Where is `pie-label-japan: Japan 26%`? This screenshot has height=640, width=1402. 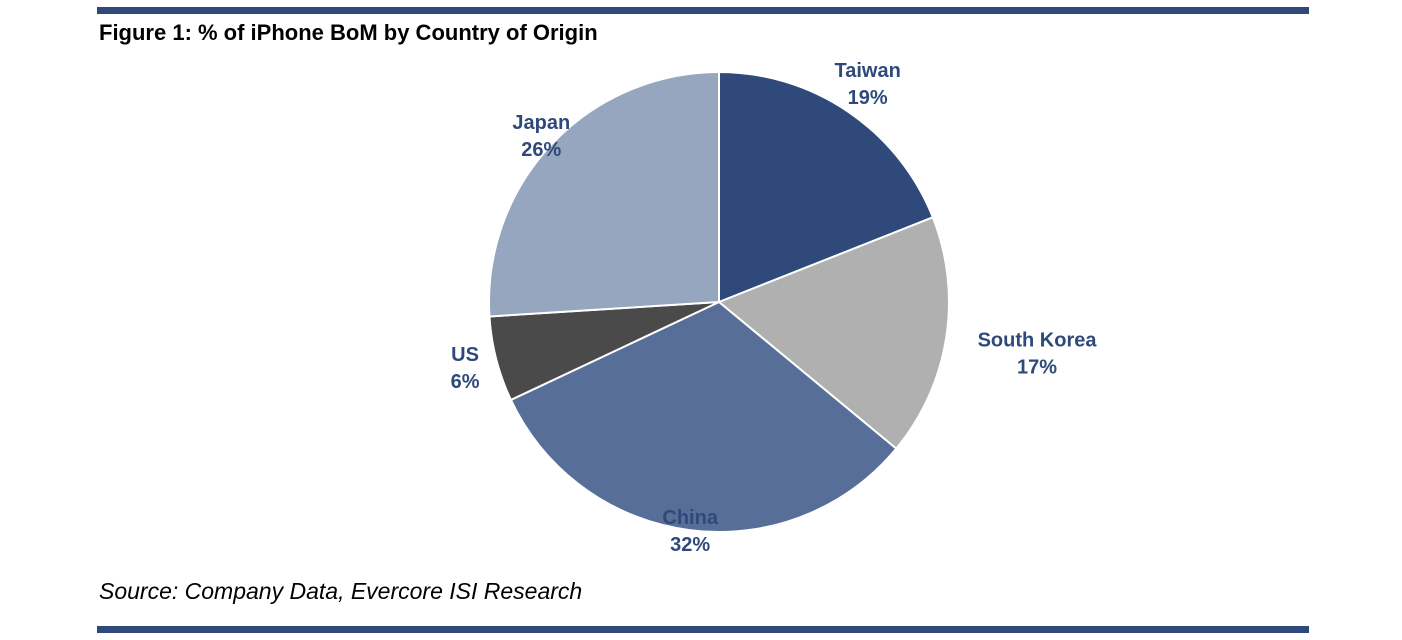 pie-label-japan: Japan 26% is located at coordinates (541, 136).